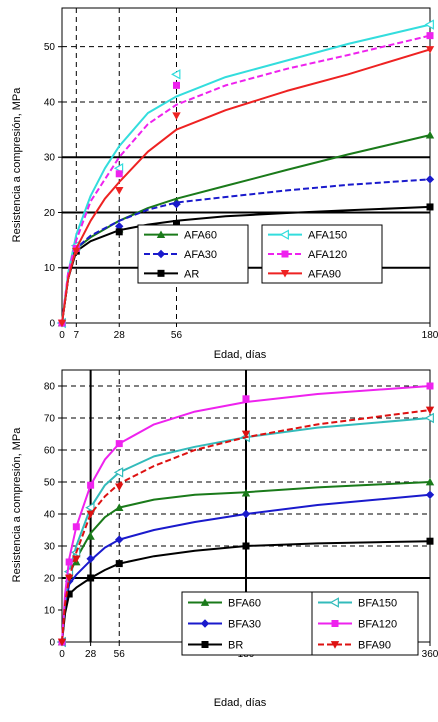 The width and height of the screenshot is (438, 722). I want to click on y-tick-label: 60, so click(50, 451).